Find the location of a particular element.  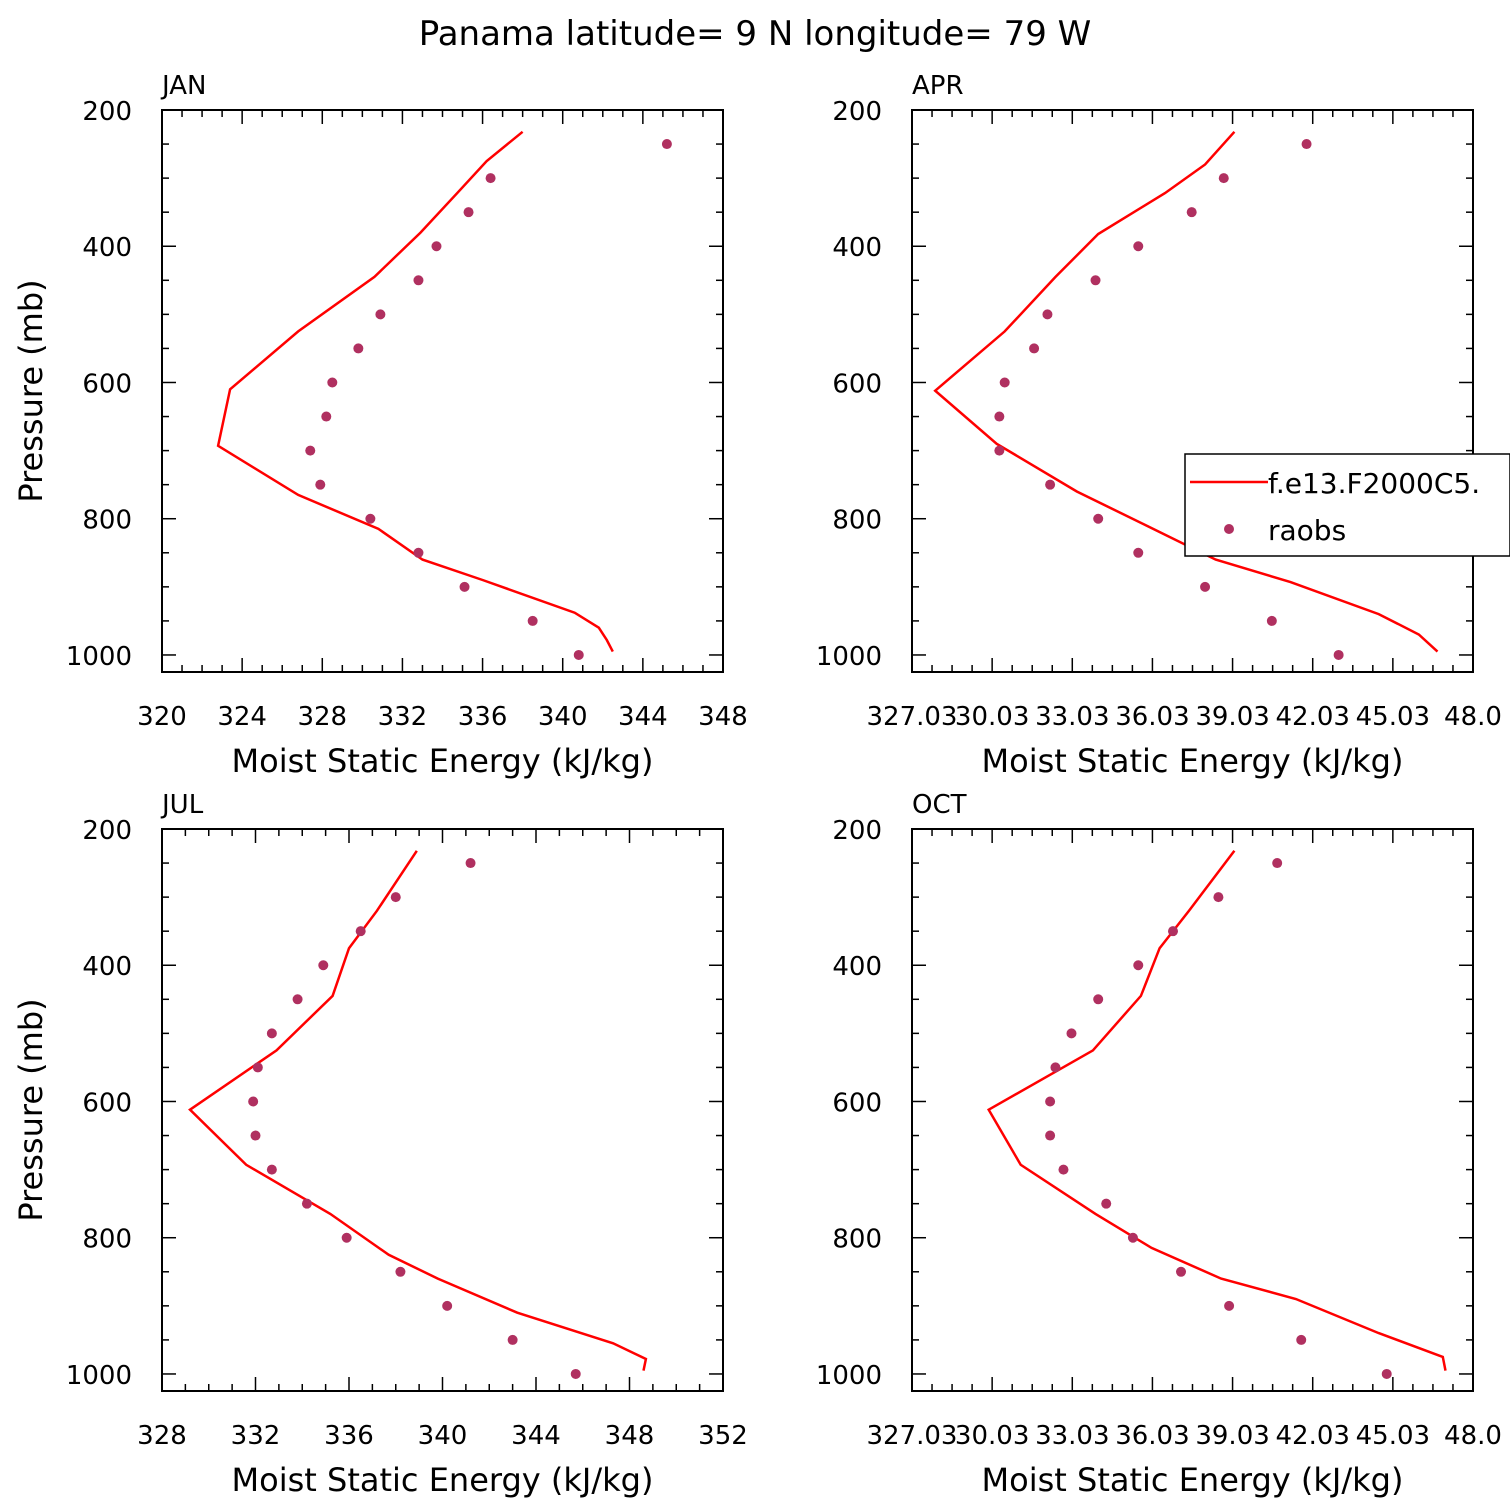

x-tick-label: 324 is located at coordinates (242, 717).